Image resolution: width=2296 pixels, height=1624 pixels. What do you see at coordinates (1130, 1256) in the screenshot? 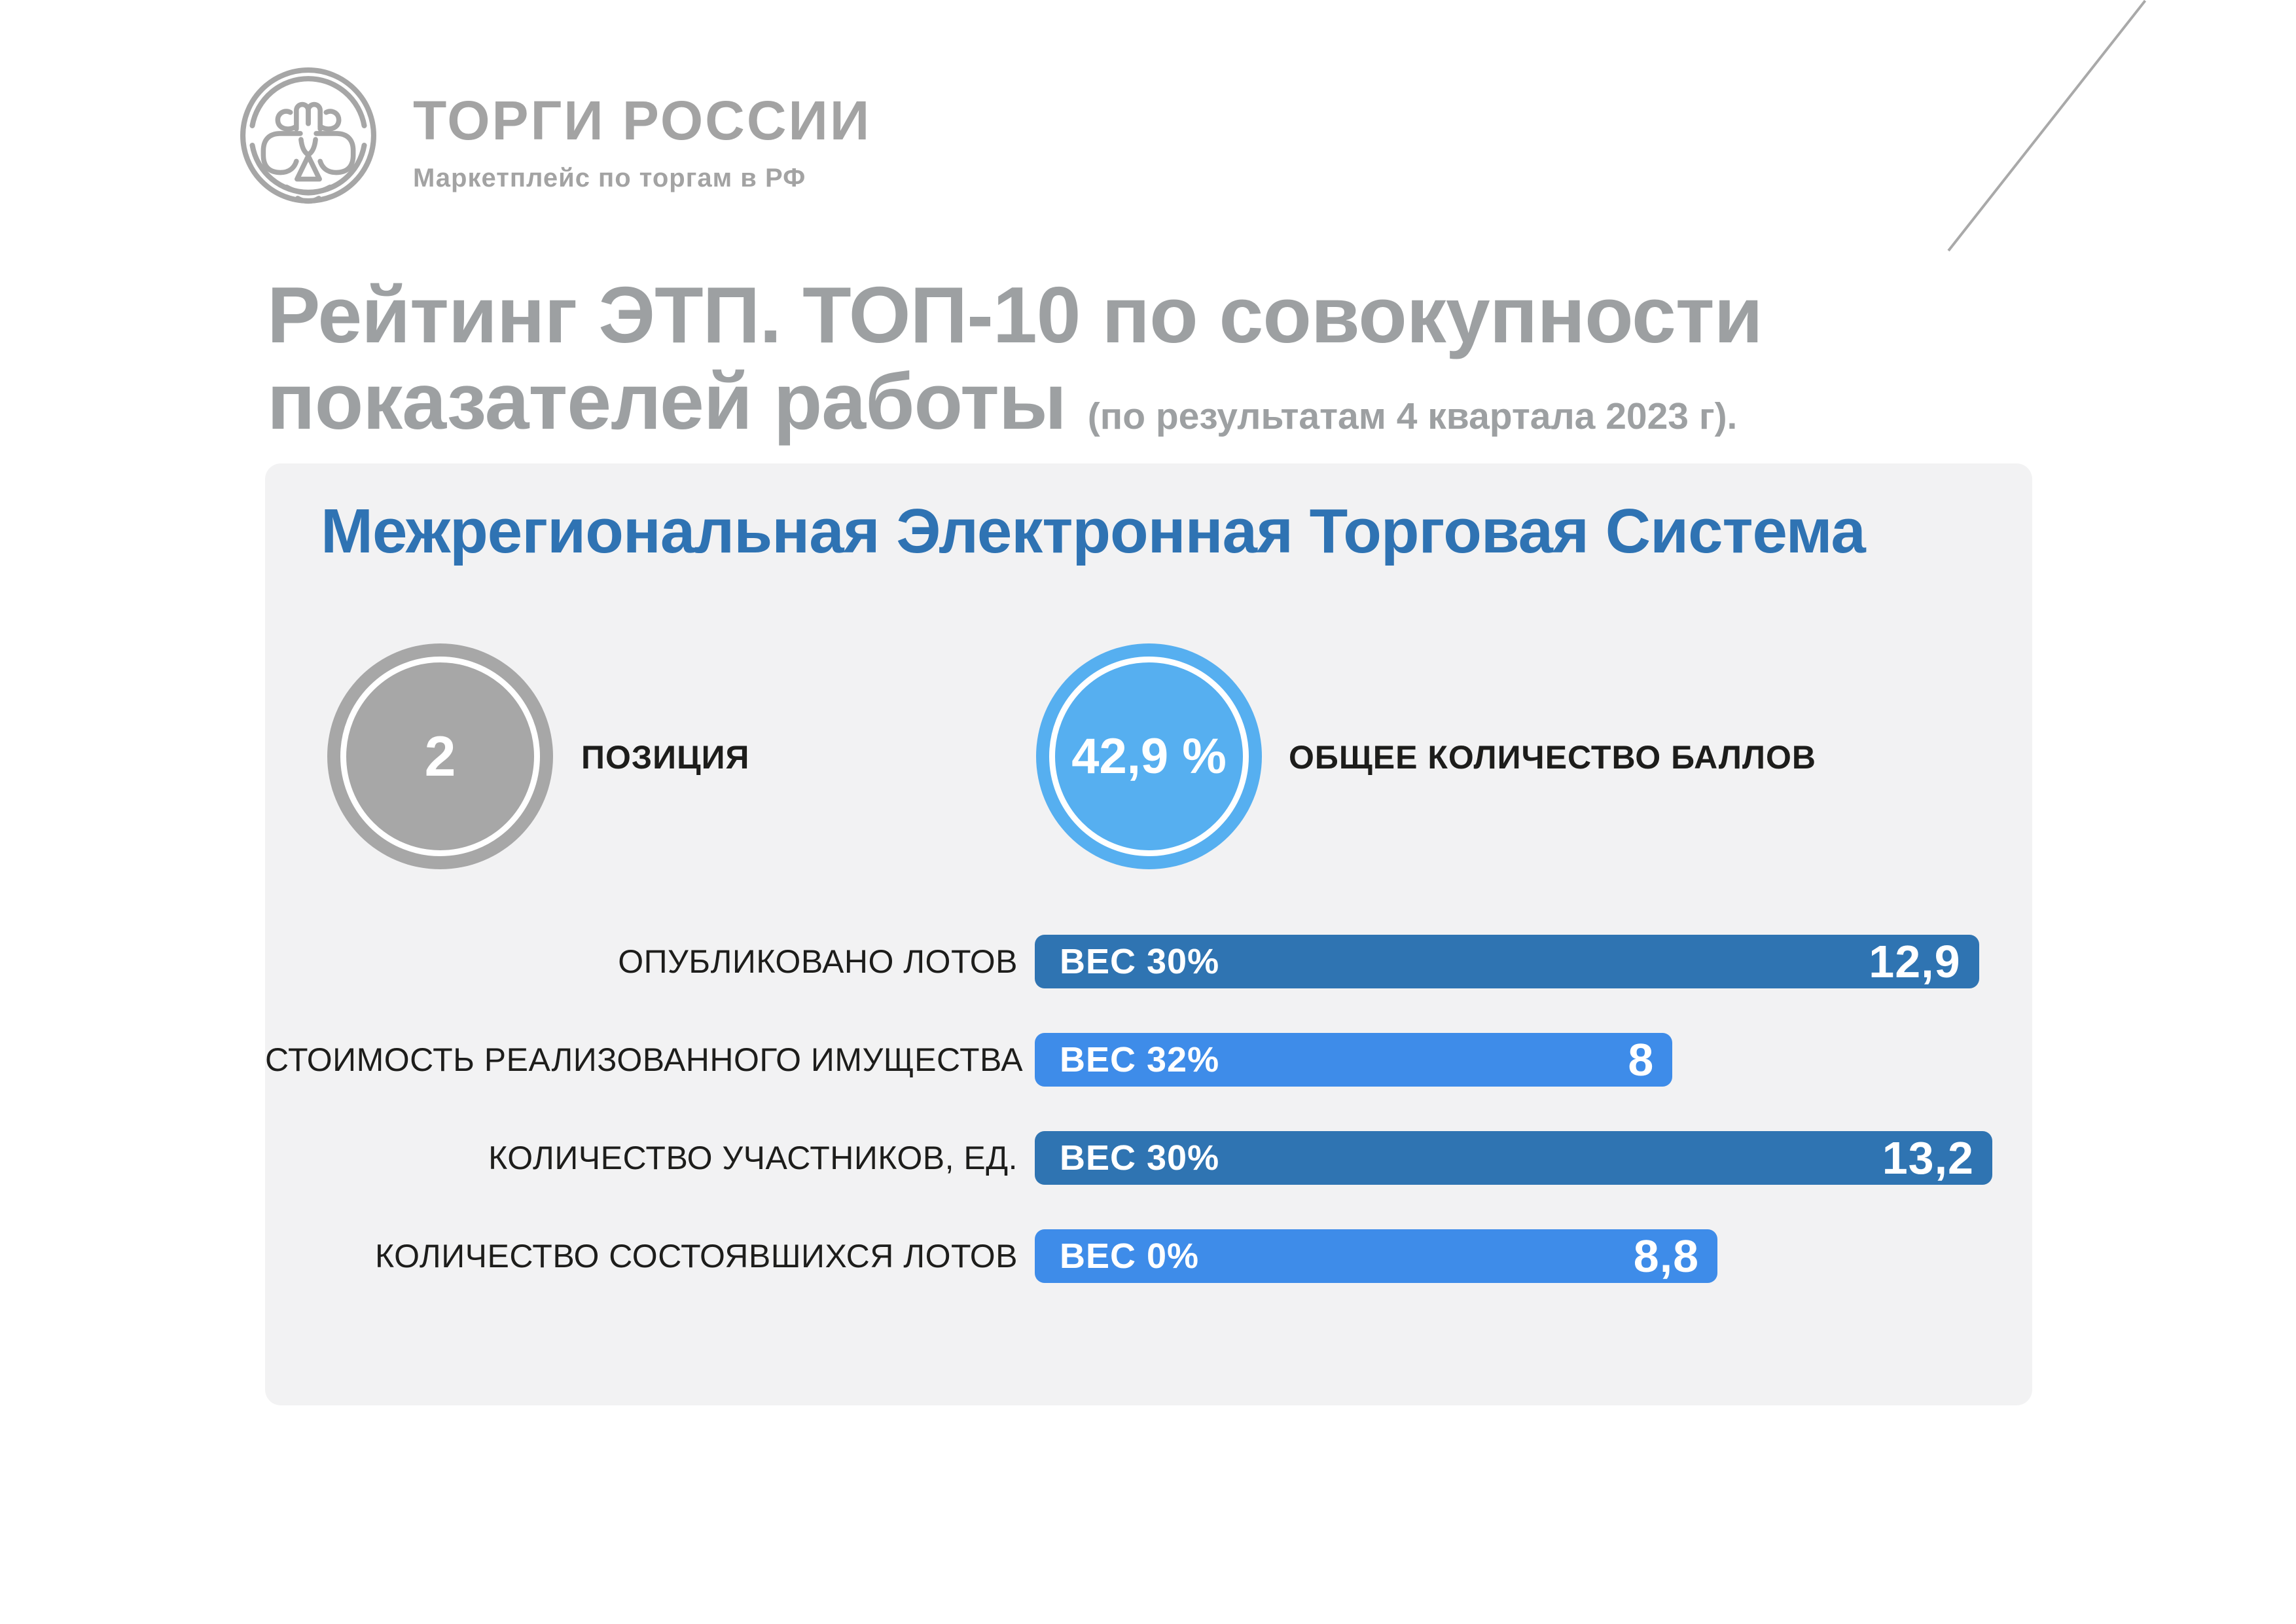
I see `weight-label: ВЕС 0%` at bounding box center [1130, 1256].